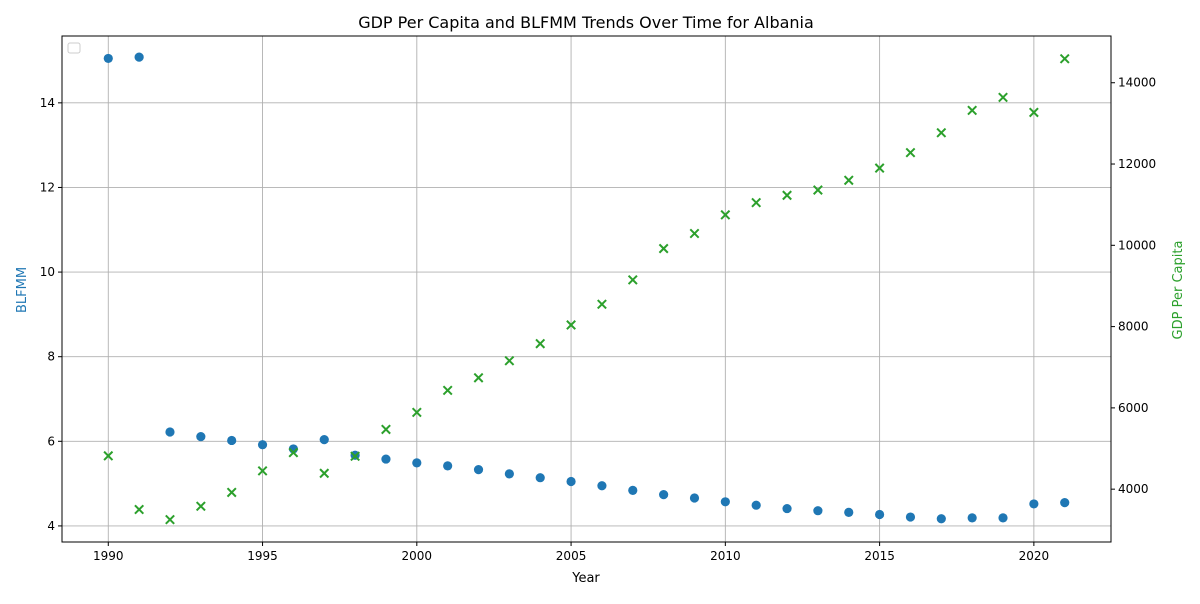 This screenshot has height=604, width=1200. Describe the element at coordinates (879, 556) in the screenshot. I see `x-tick-label: 2015` at that location.